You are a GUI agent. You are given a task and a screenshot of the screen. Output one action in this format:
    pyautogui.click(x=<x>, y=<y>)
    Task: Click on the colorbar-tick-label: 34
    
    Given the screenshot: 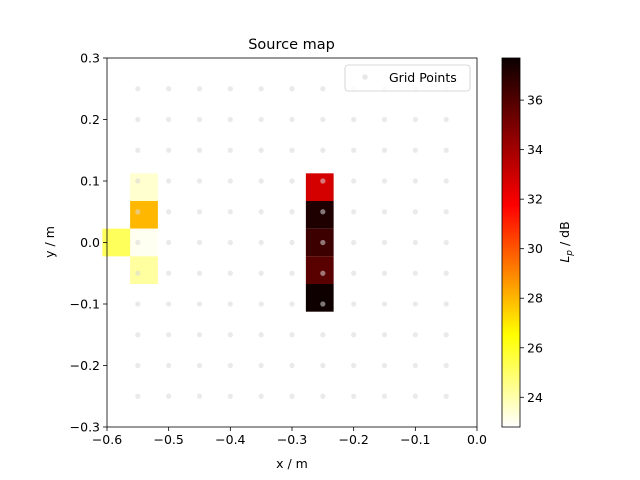 What is the action you would take?
    pyautogui.click(x=535, y=149)
    